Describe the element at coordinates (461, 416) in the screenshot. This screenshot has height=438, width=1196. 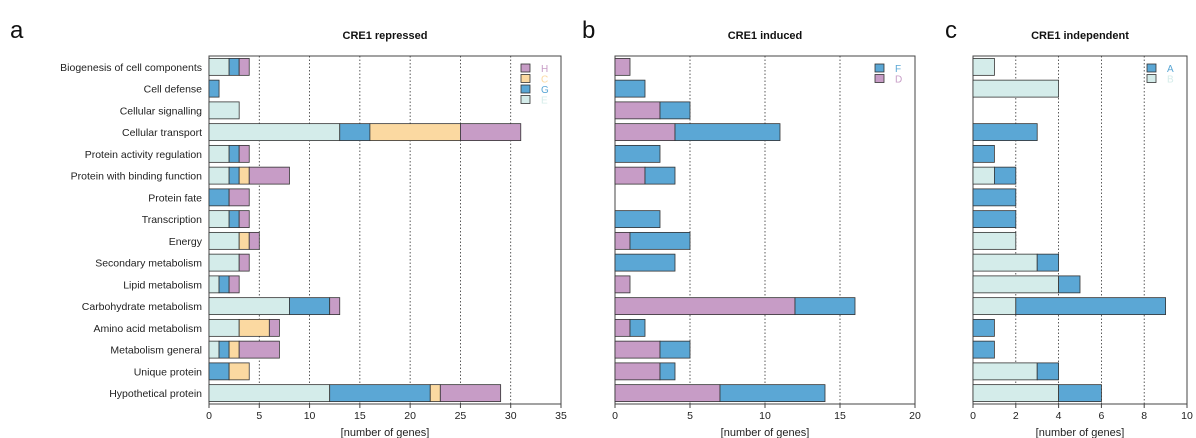
I see `x-tick-label: 25` at that location.